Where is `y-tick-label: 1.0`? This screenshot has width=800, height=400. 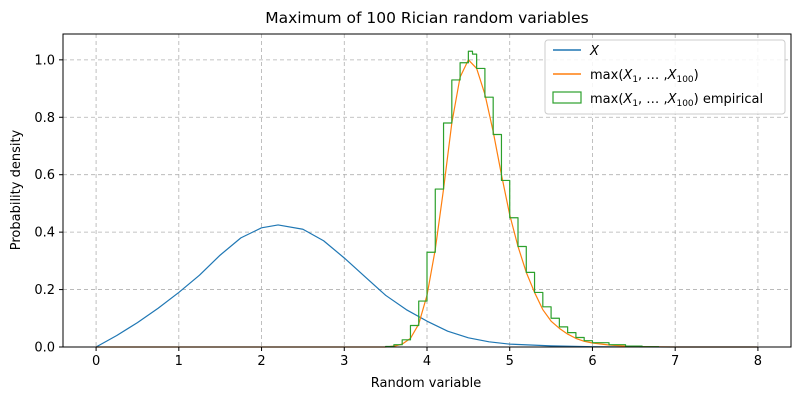 y-tick-label: 1.0 is located at coordinates (44, 60).